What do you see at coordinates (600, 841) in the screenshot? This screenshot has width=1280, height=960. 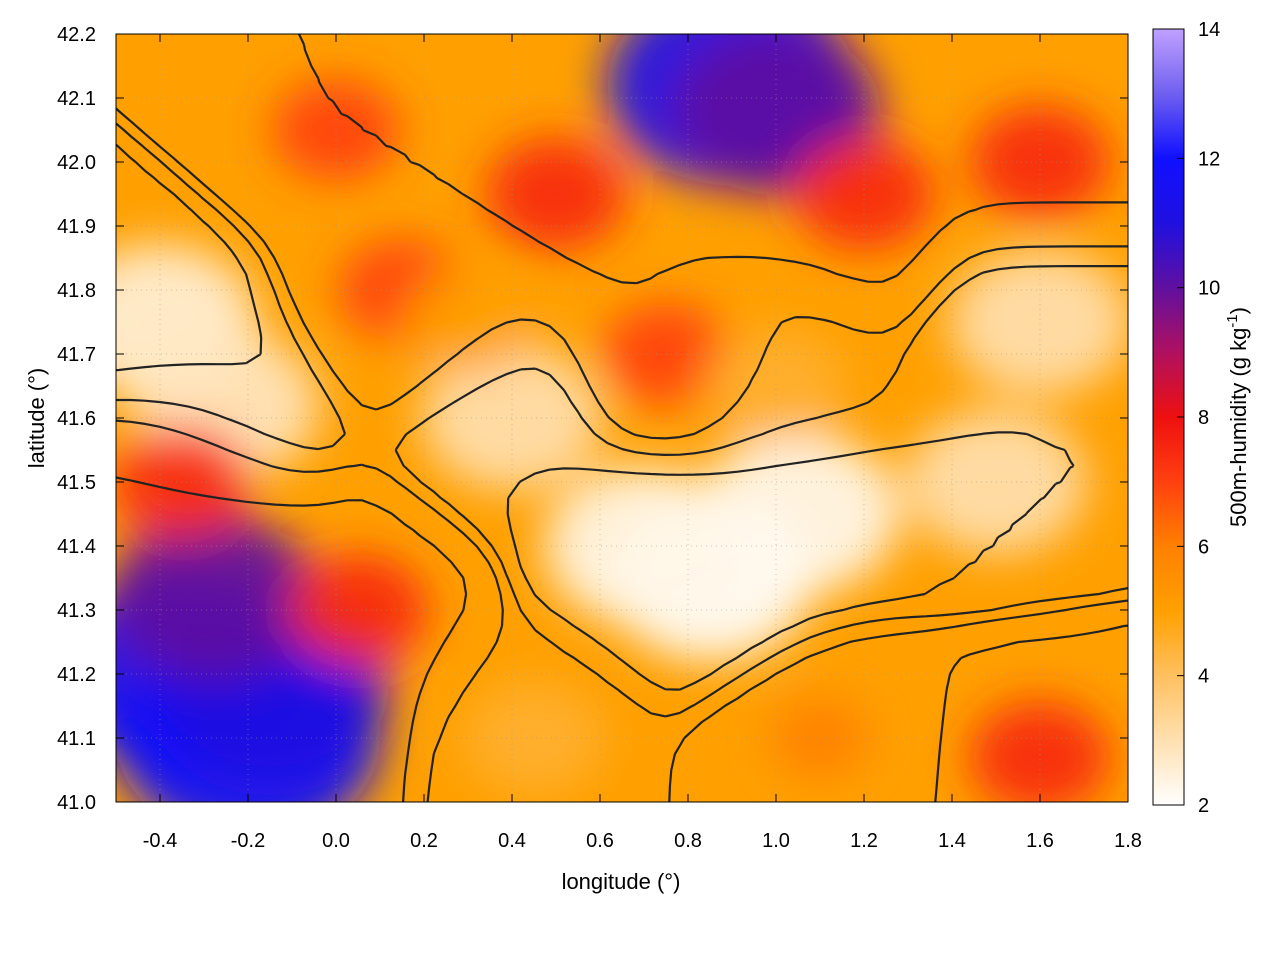 I see `x-tick-label: 0.6` at bounding box center [600, 841].